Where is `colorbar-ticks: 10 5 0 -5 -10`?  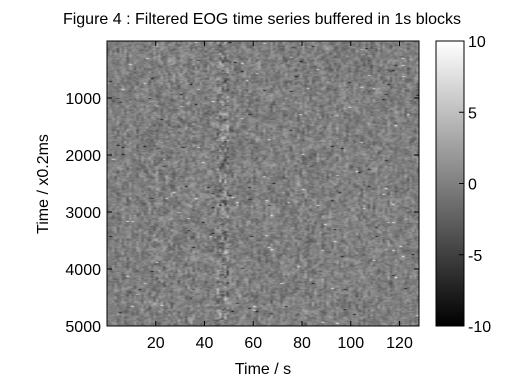
colorbar-ticks: 10 5 0 -5 -10 is located at coordinates (475, 185).